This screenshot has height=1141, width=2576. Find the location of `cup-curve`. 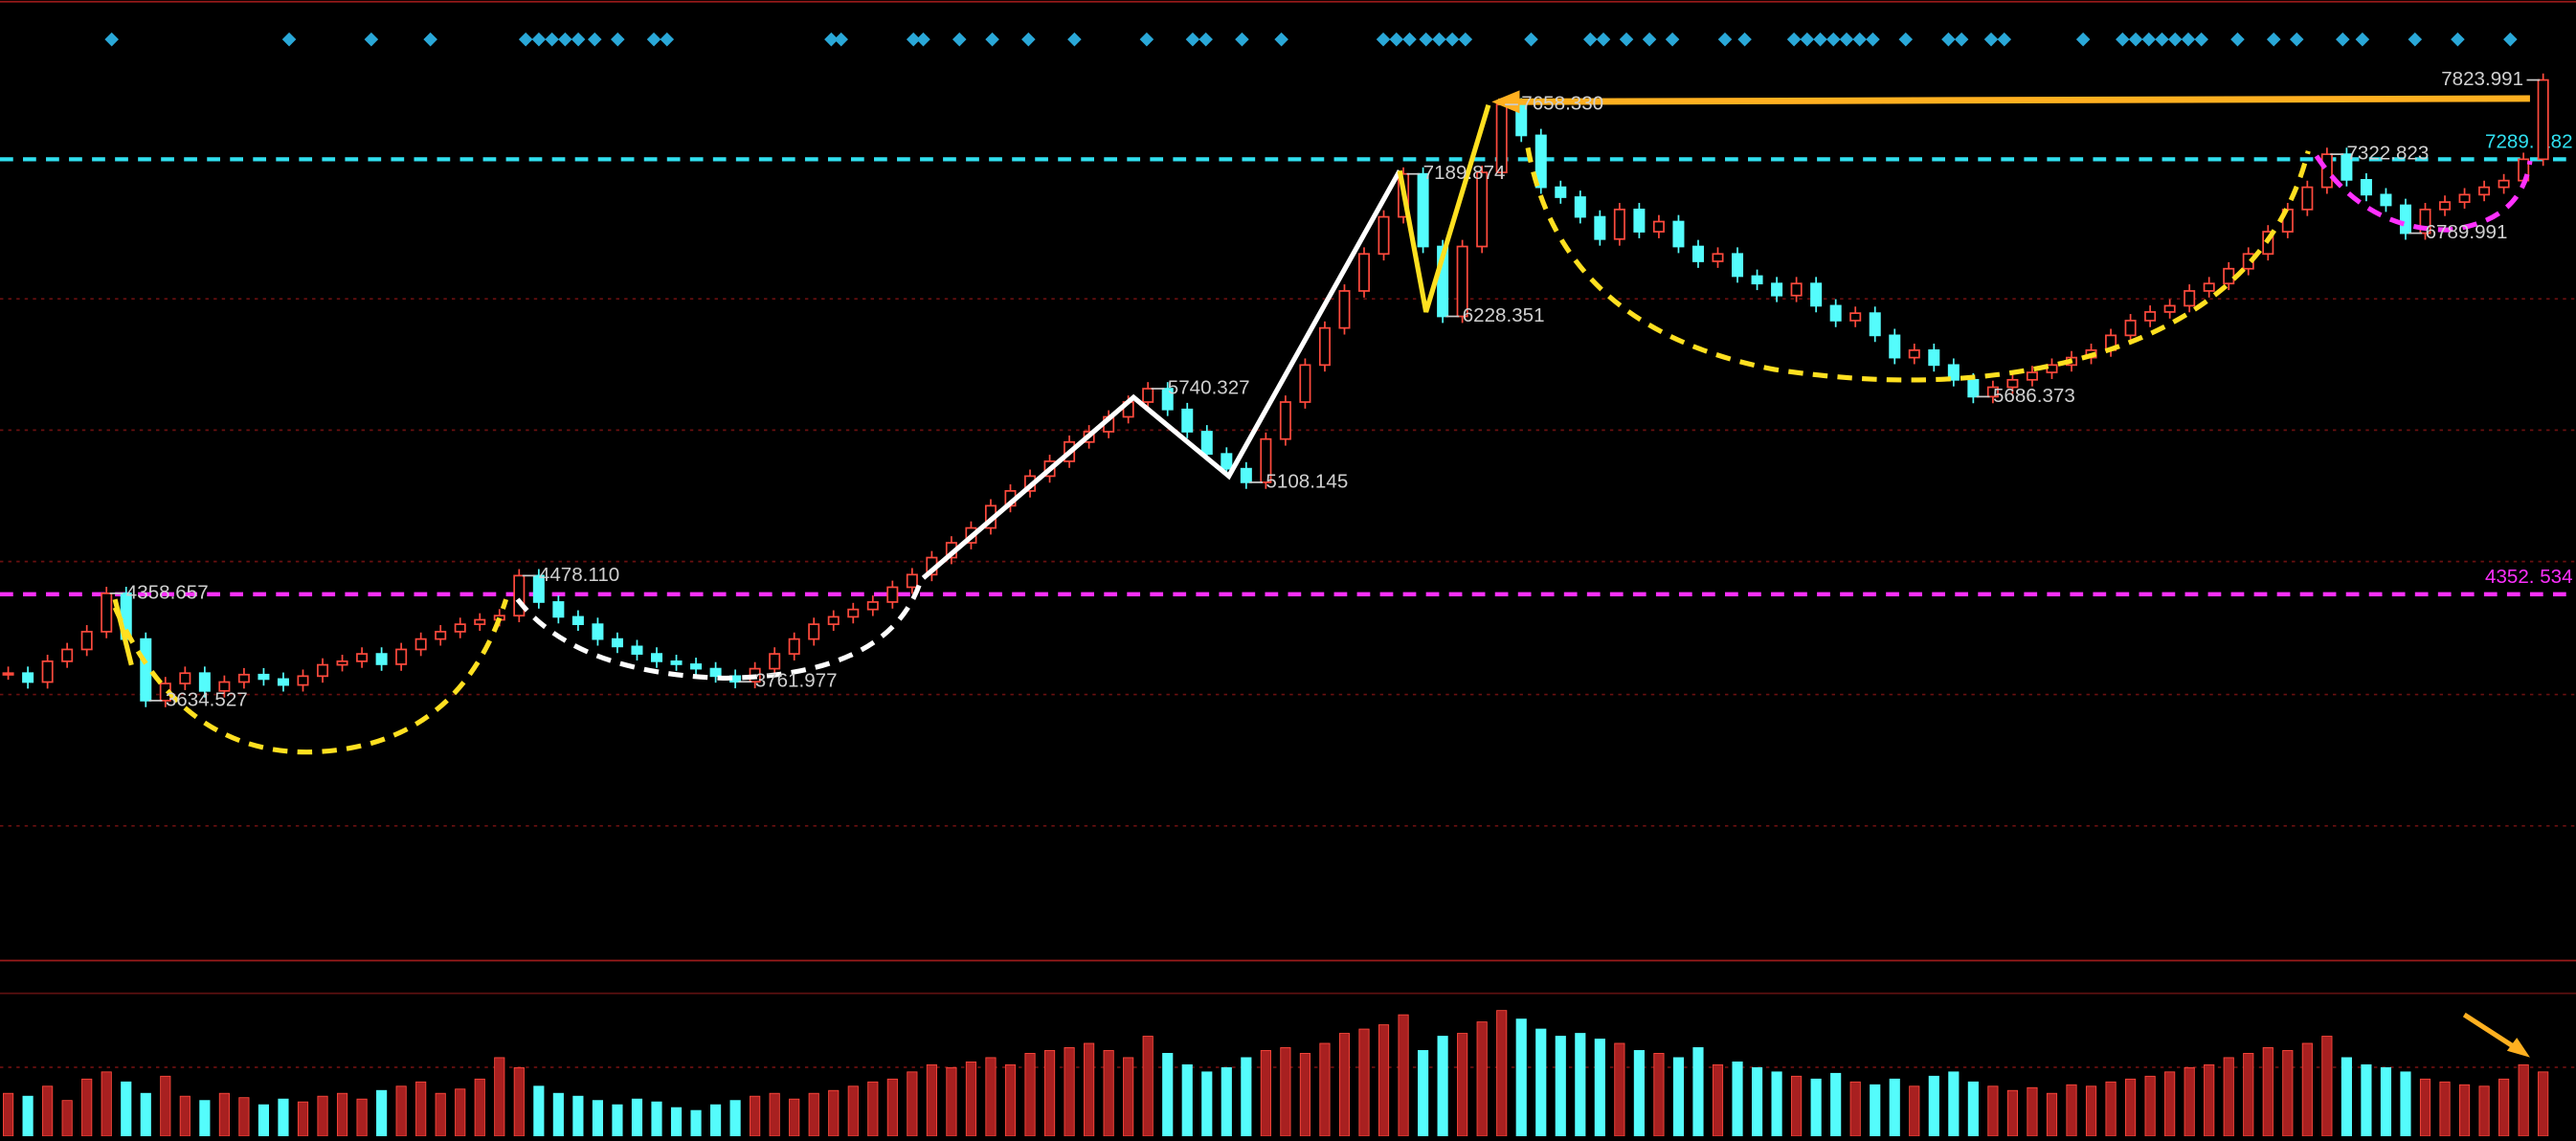

cup-curve is located at coordinates (2423, 193).